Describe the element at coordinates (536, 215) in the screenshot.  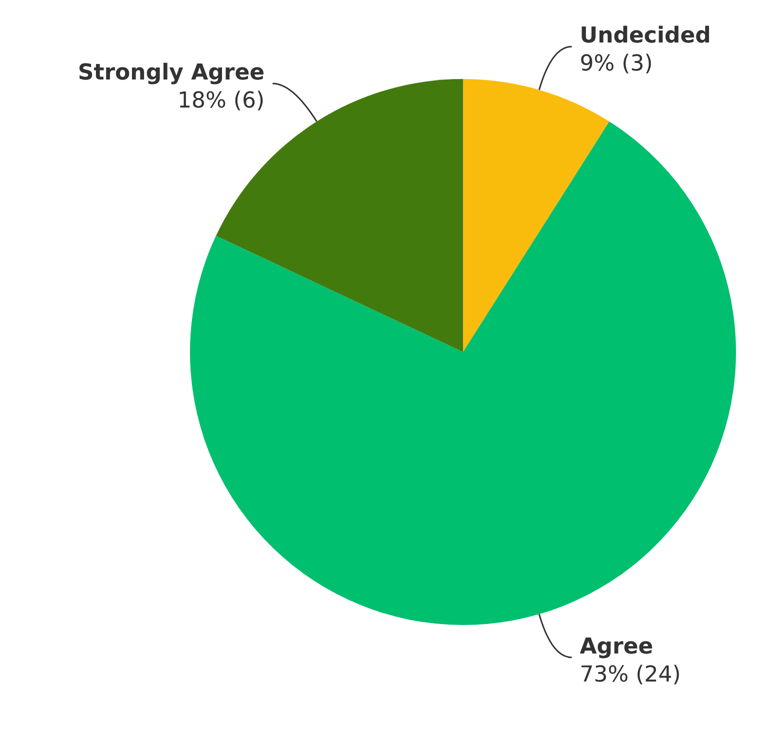
I see `pie-slice` at that location.